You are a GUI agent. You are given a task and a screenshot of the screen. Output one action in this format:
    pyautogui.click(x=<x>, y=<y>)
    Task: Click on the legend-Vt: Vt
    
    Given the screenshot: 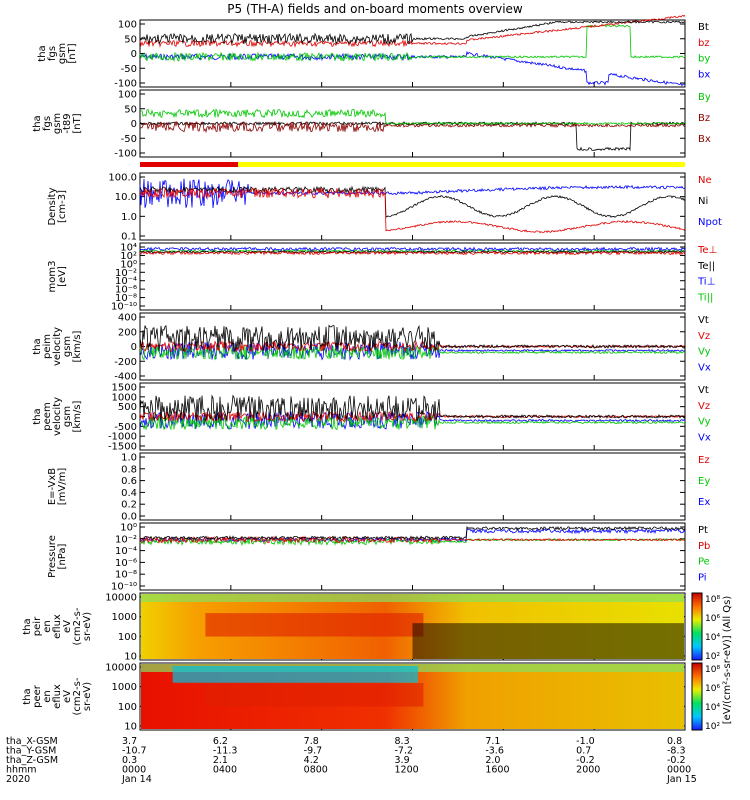 What is the action you would take?
    pyautogui.click(x=703, y=390)
    